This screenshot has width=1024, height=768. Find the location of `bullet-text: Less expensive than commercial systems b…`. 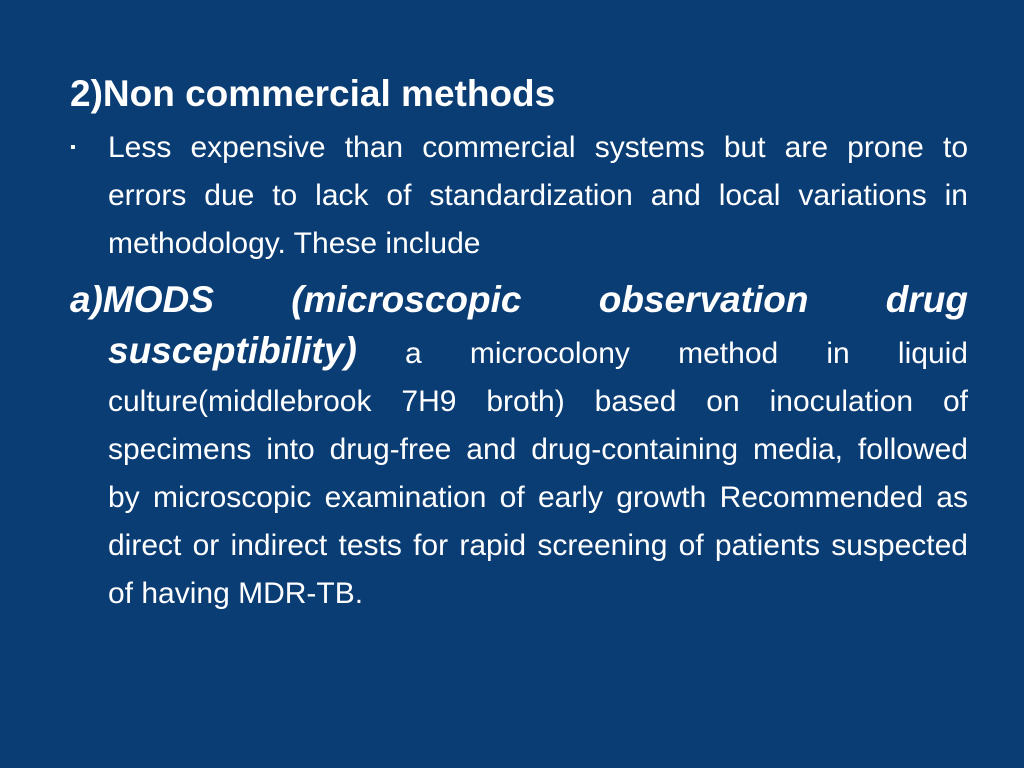

bullet-text: Less expensive than commercial systems b… is located at coordinates (538, 196).